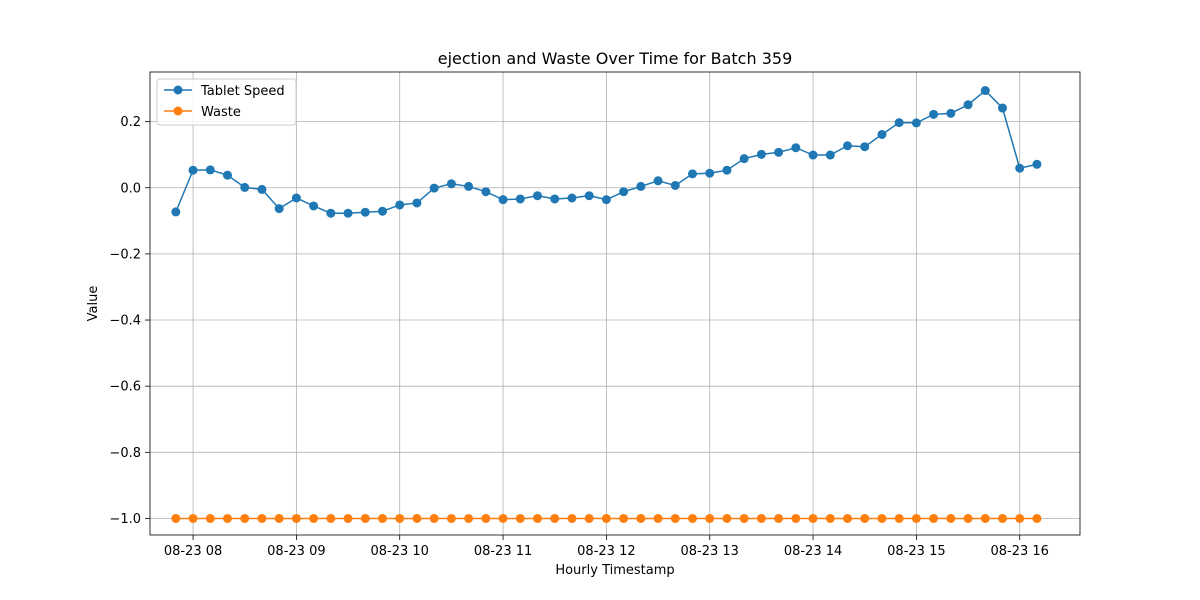  I want to click on x-tick-label: 08-23 09, so click(296, 551).